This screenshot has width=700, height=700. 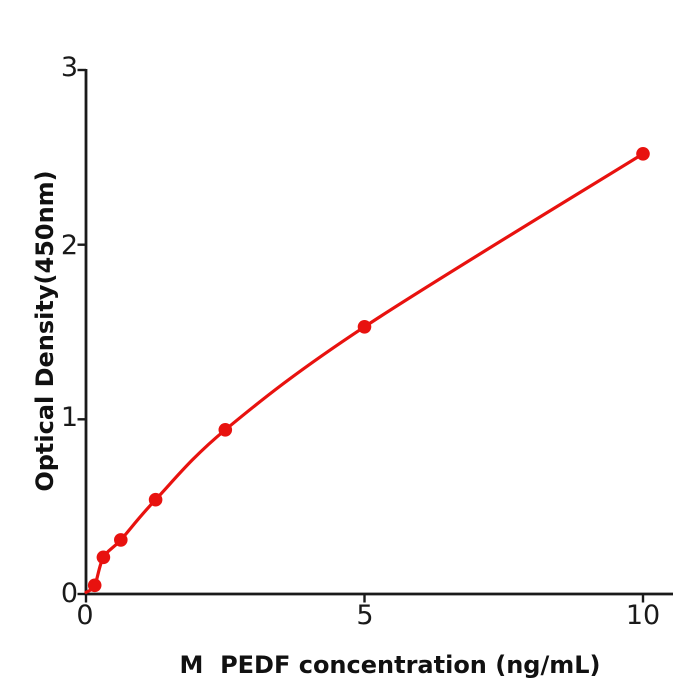 What do you see at coordinates (365, 615) in the screenshot?
I see `x-tick-label-5: 5` at bounding box center [365, 615].